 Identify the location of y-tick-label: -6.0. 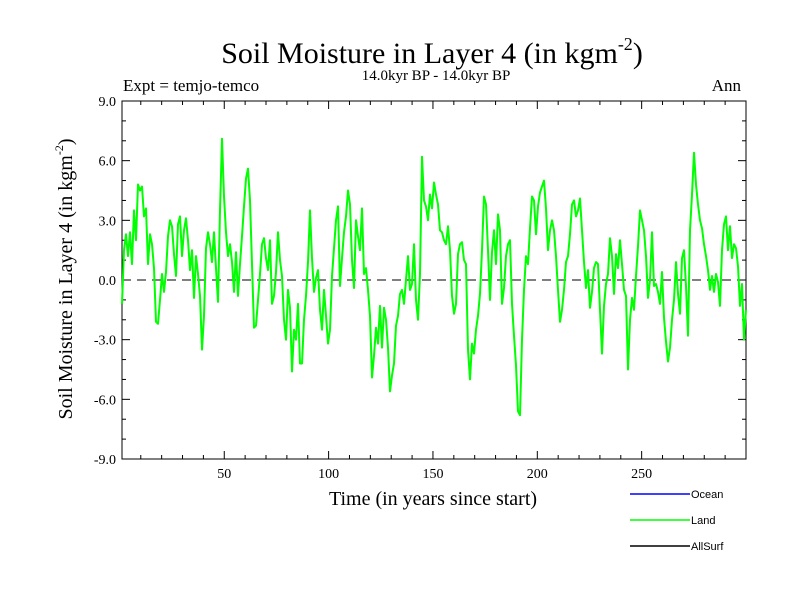
(105, 400).